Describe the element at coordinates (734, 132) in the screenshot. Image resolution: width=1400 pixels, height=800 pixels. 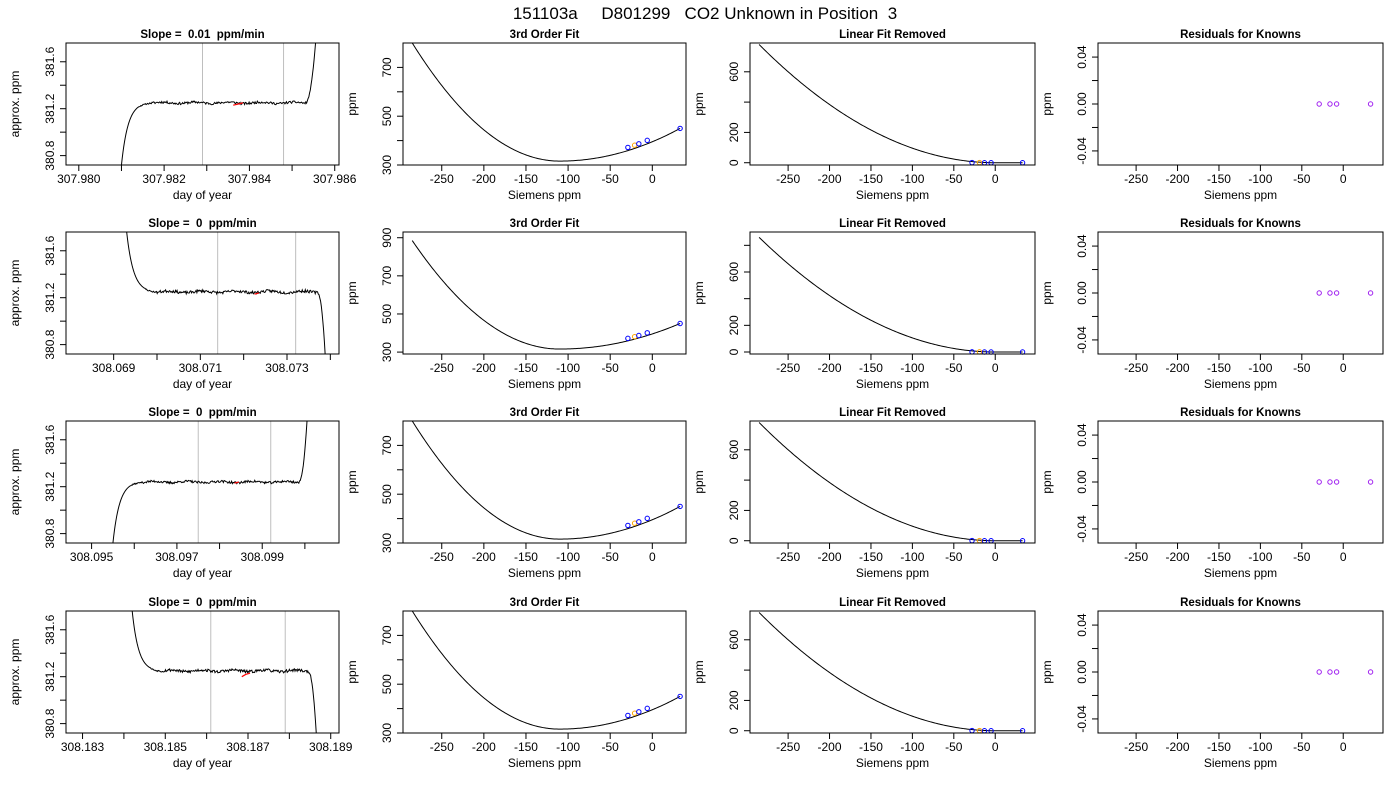
I see `chart-1-3-ytick-label-2: 200` at that location.